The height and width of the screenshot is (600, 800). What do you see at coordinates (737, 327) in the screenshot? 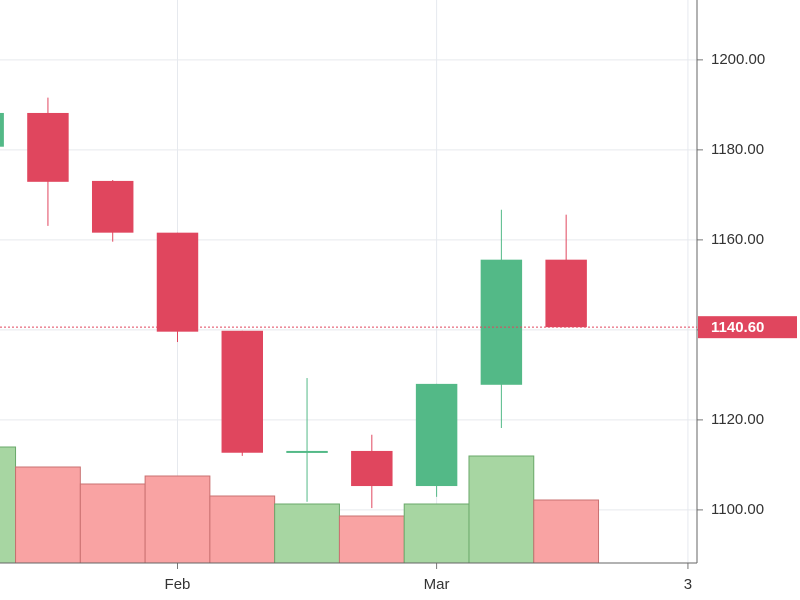
I see `last-price-label: 1140.60` at bounding box center [737, 327].